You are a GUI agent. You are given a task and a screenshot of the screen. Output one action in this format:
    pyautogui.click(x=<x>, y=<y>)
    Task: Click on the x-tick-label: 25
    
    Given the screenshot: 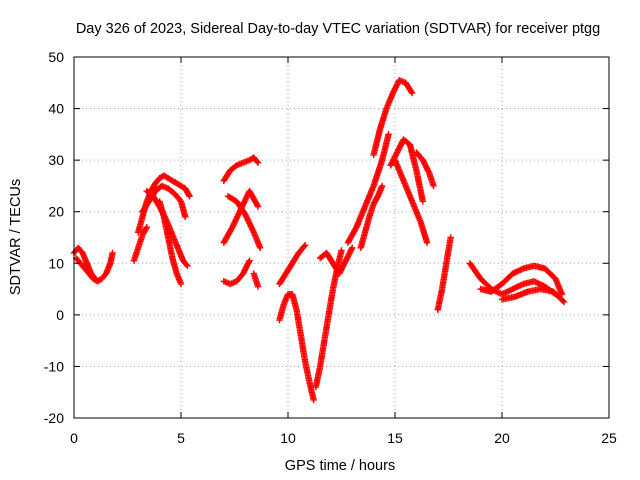 What is the action you would take?
    pyautogui.click(x=609, y=438)
    